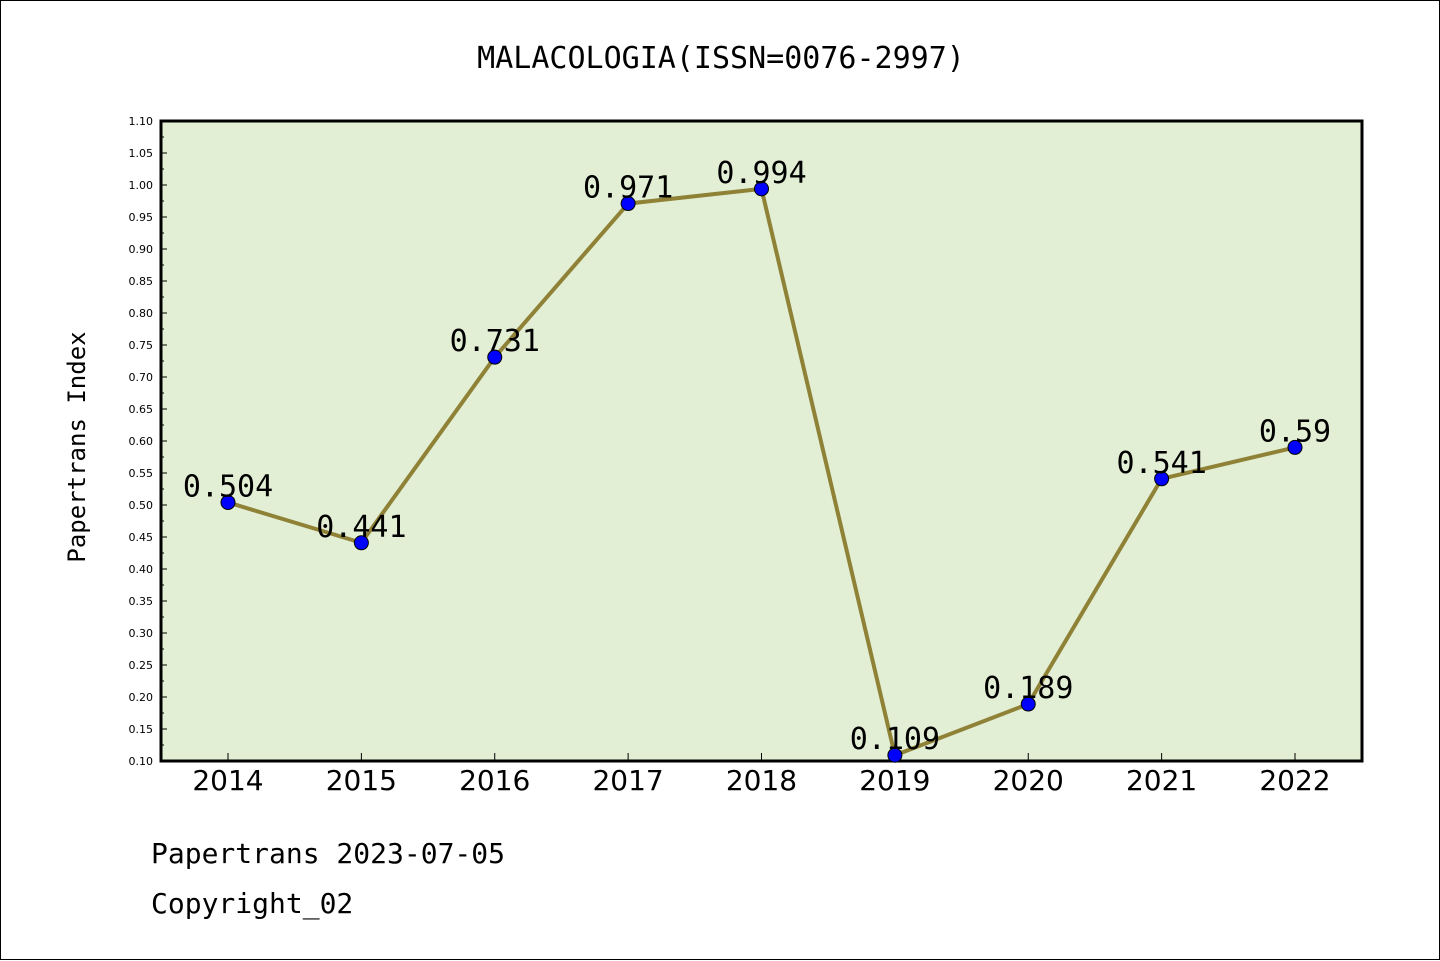 The image size is (1440, 961). I want to click on x-tick-label: 2022, so click(1294, 780).